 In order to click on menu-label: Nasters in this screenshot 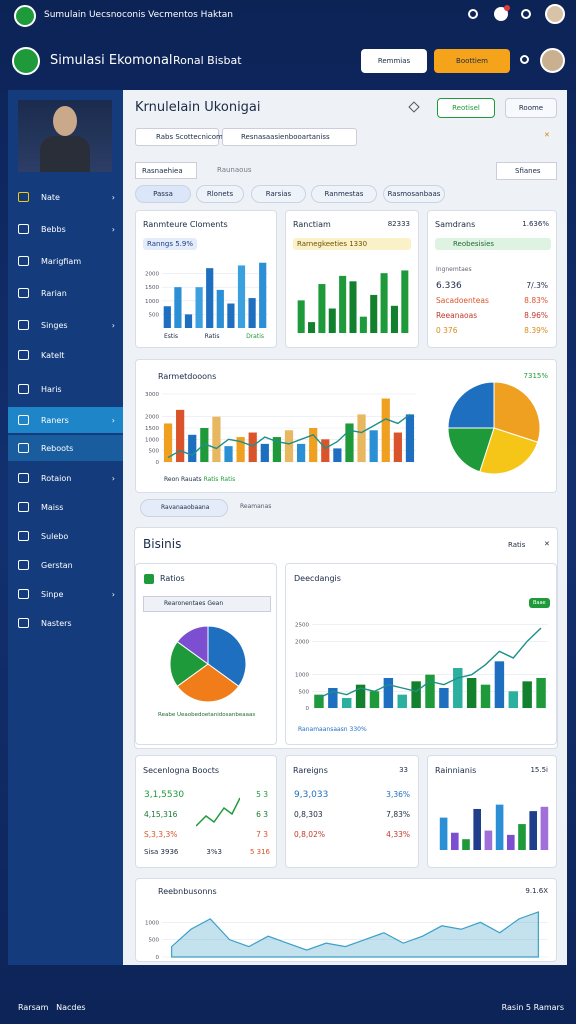, I will do `click(56, 623)`.